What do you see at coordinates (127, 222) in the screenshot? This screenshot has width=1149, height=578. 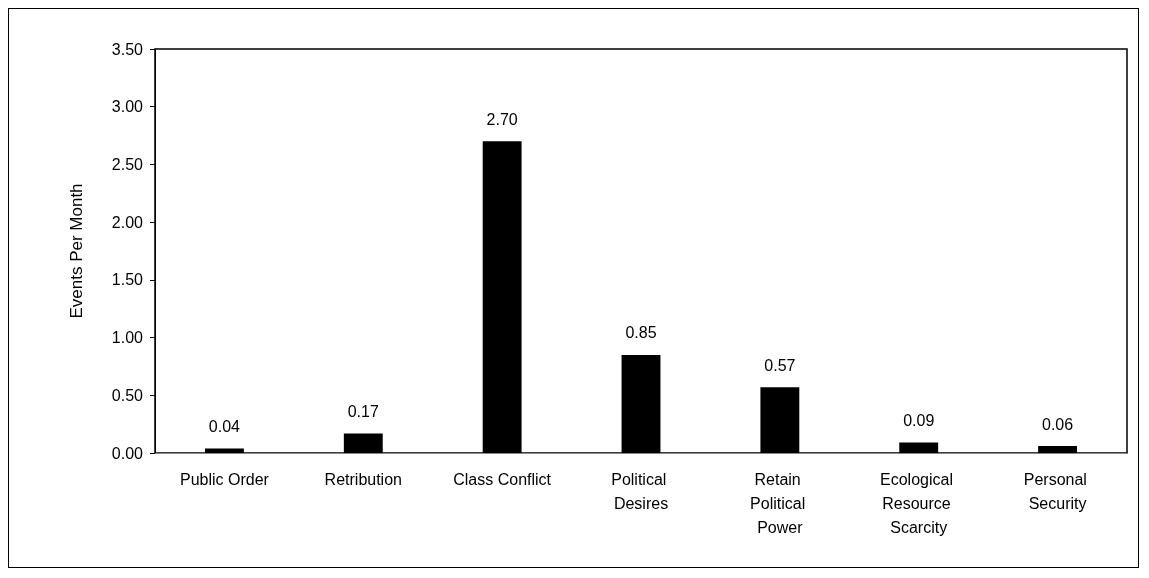 I see `y-tick-label: 2.00` at bounding box center [127, 222].